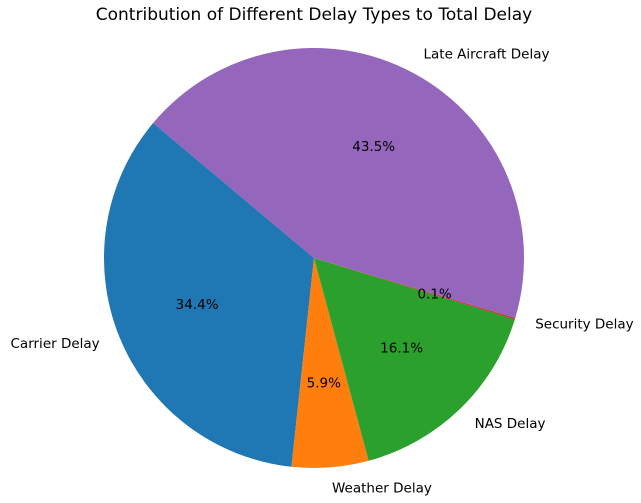 The height and width of the screenshot is (503, 641). I want to click on pct-security-delay: 0.1%, so click(434, 294).